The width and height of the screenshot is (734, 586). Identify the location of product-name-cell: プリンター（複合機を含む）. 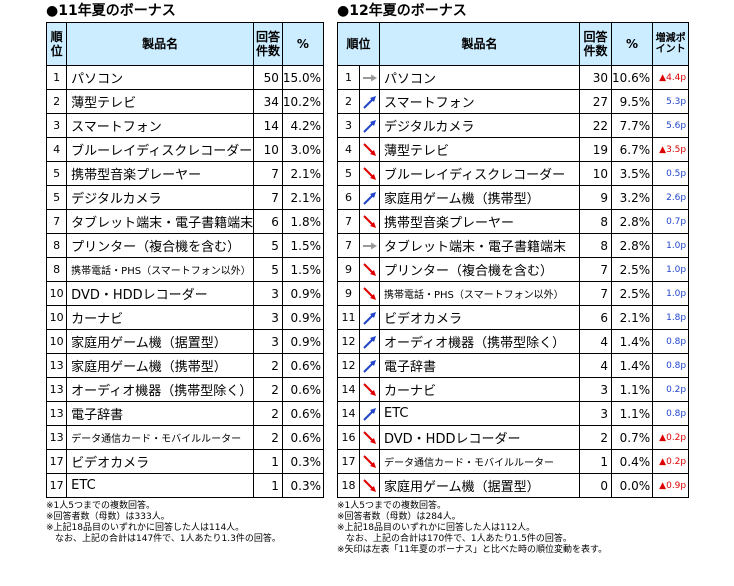
(479, 269).